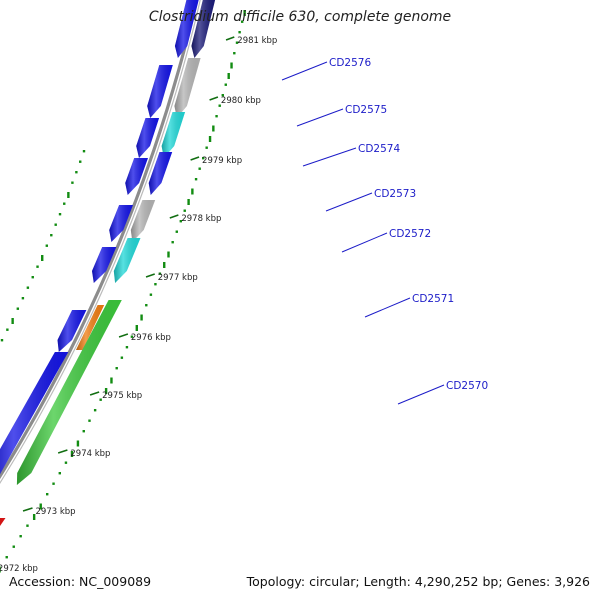 This screenshot has height=600, width=600. I want to click on gene-label: CD2574, so click(379, 149).